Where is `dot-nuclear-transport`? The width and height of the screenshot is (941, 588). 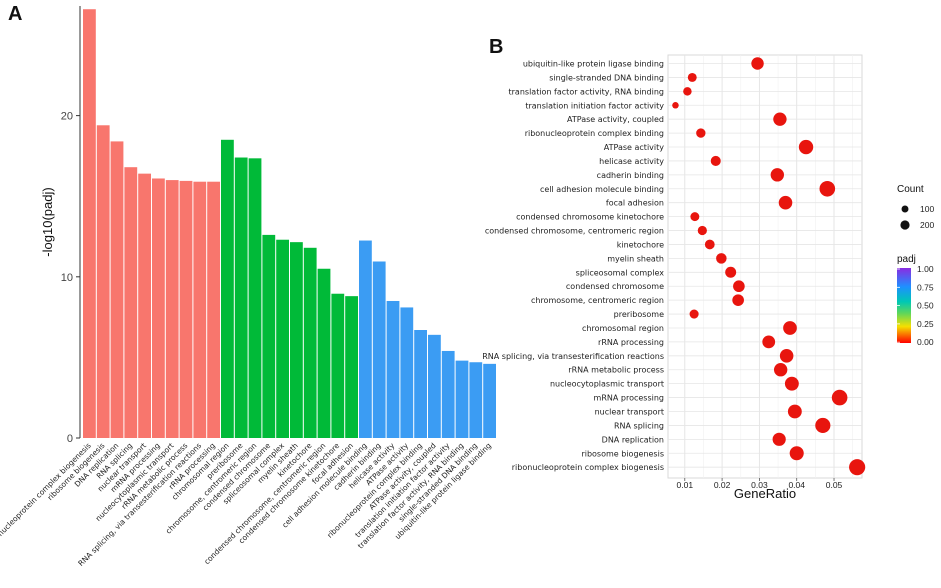 dot-nuclear-transport is located at coordinates (794, 411).